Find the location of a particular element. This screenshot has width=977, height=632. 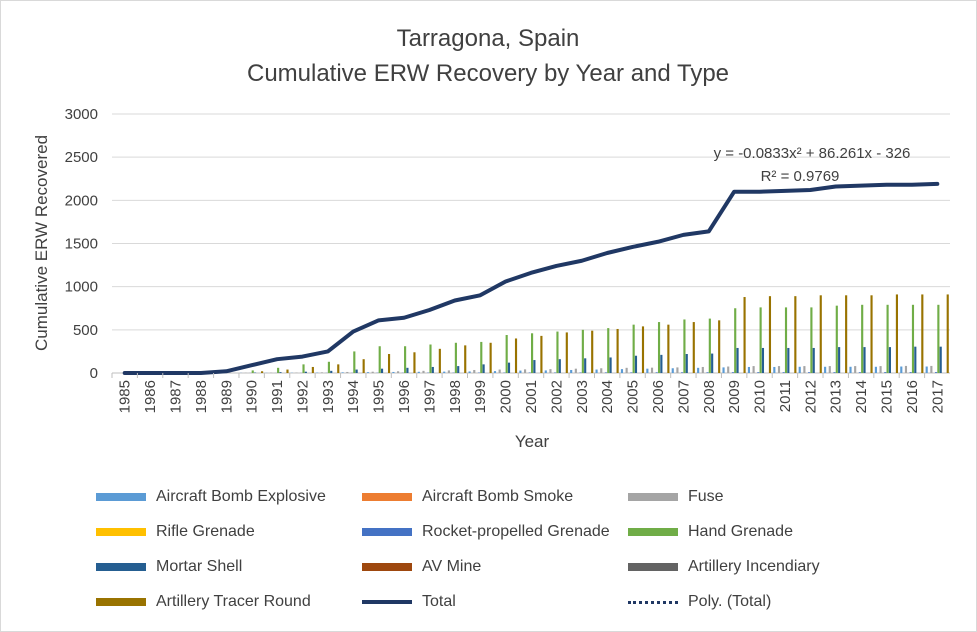

x-tick-label: 2012 is located at coordinates (810, 396).